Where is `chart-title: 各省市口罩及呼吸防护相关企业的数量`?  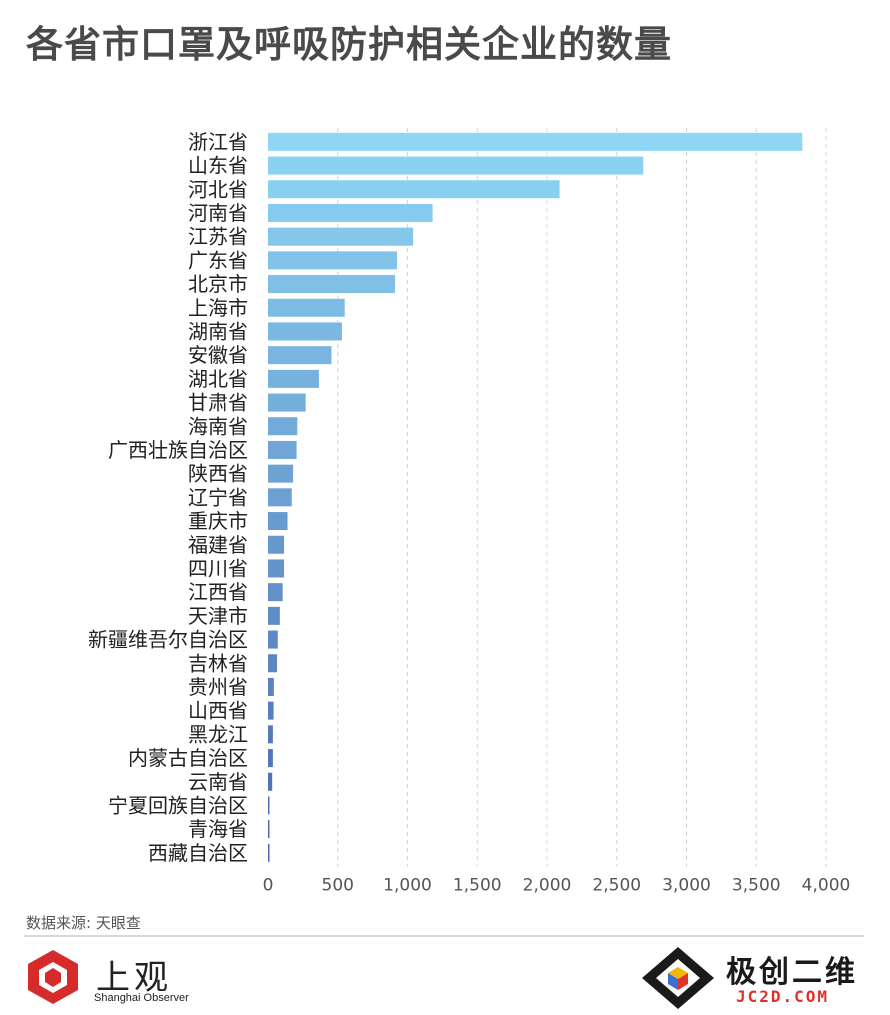
chart-title: 各省市口罩及呼吸防护相关企业的数量 is located at coordinates (349, 44).